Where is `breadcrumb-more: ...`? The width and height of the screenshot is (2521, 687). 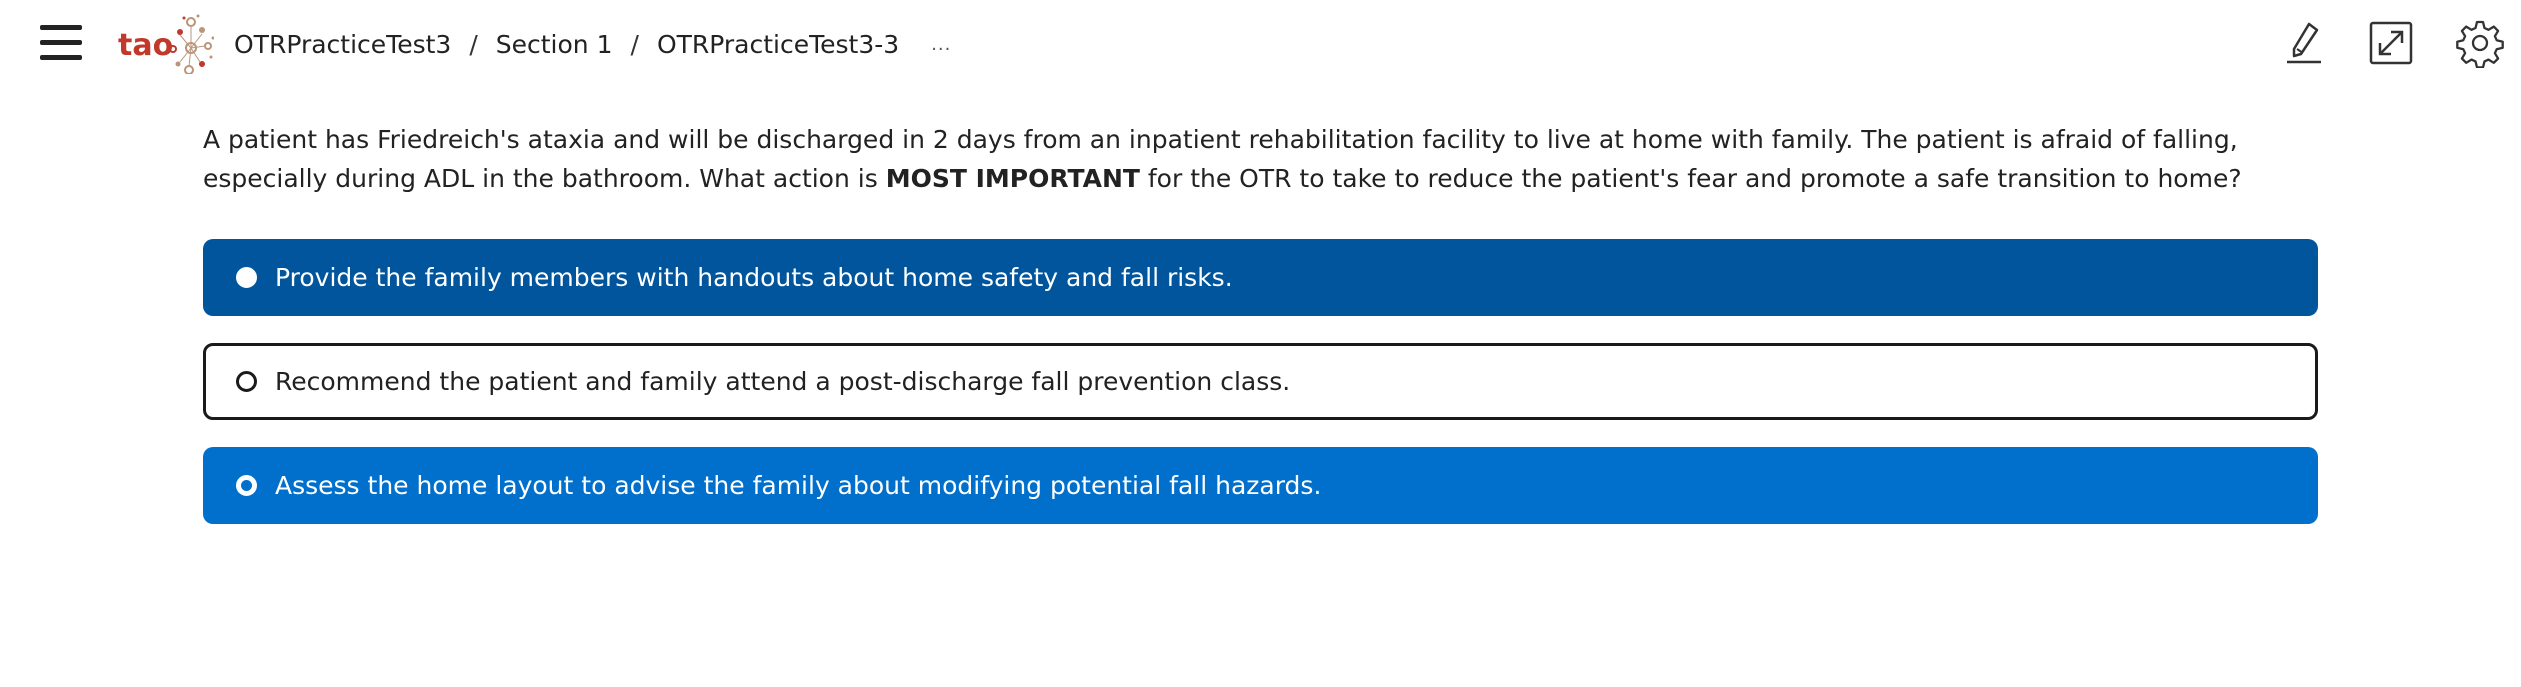
breadcrumb-more: ... is located at coordinates (941, 44).